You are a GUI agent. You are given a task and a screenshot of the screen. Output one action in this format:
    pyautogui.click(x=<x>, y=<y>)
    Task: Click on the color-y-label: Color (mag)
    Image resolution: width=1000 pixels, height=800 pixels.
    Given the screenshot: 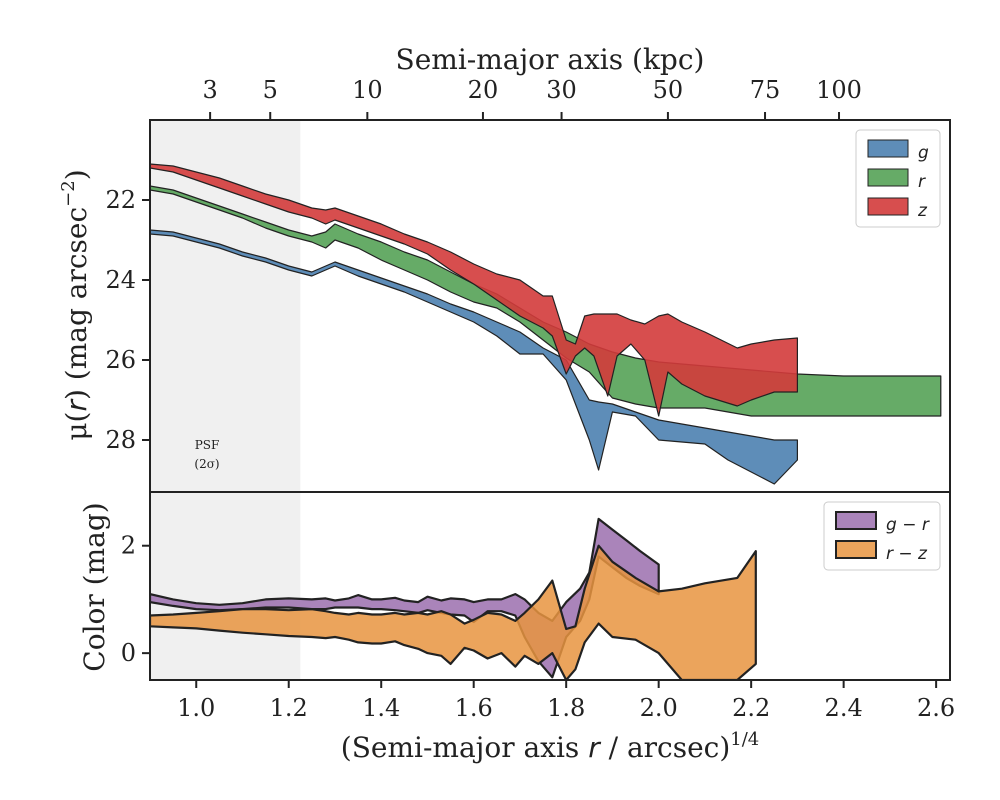 What is the action you would take?
    pyautogui.click(x=94, y=586)
    